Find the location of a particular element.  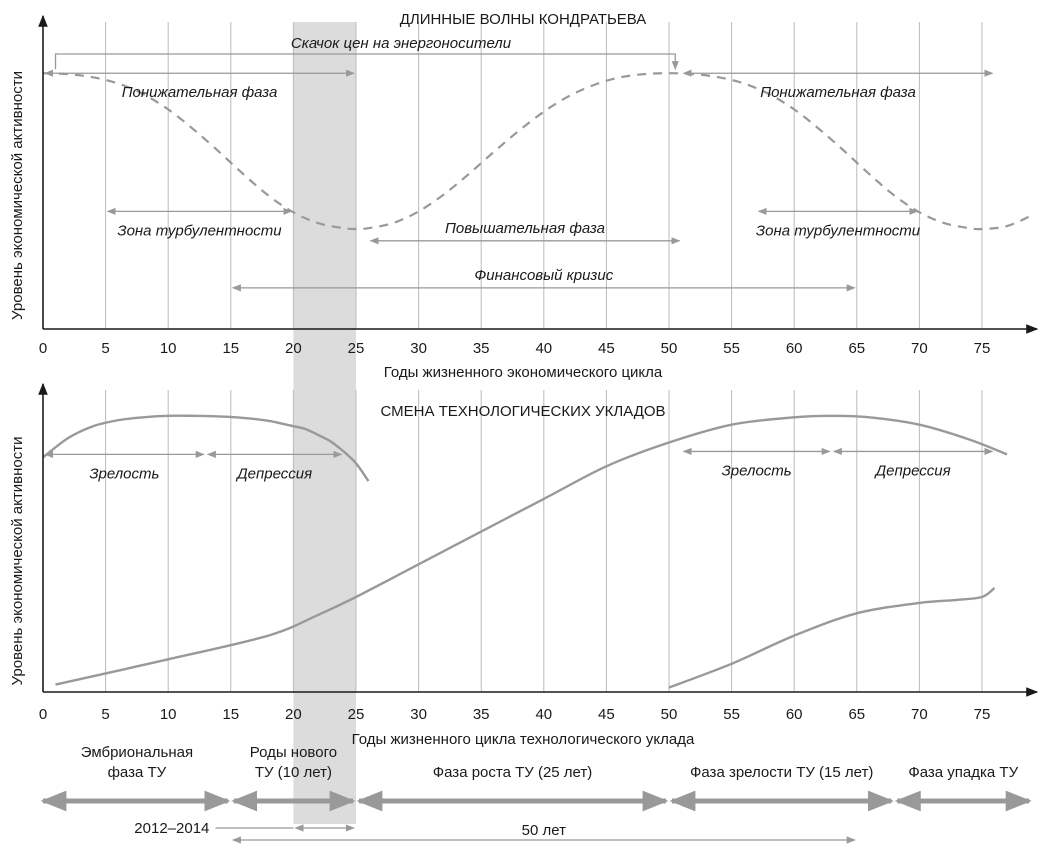

tech-x-tick-label: 75 is located at coordinates (982, 714).